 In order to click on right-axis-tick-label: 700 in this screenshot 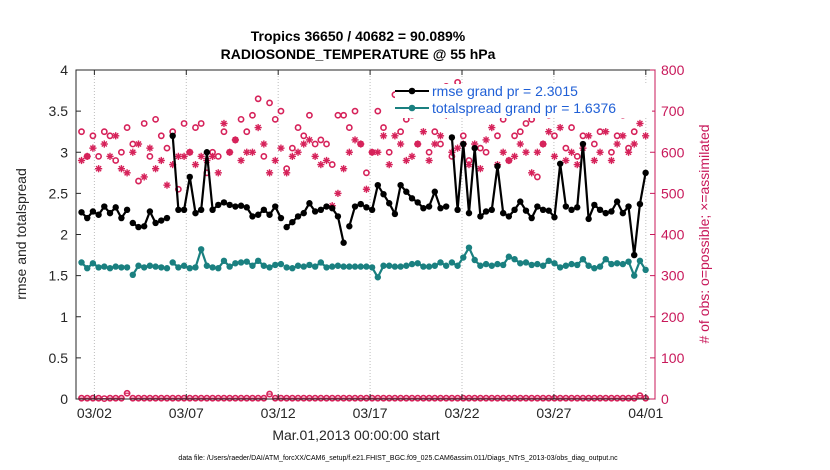, I will do `click(673, 111)`.